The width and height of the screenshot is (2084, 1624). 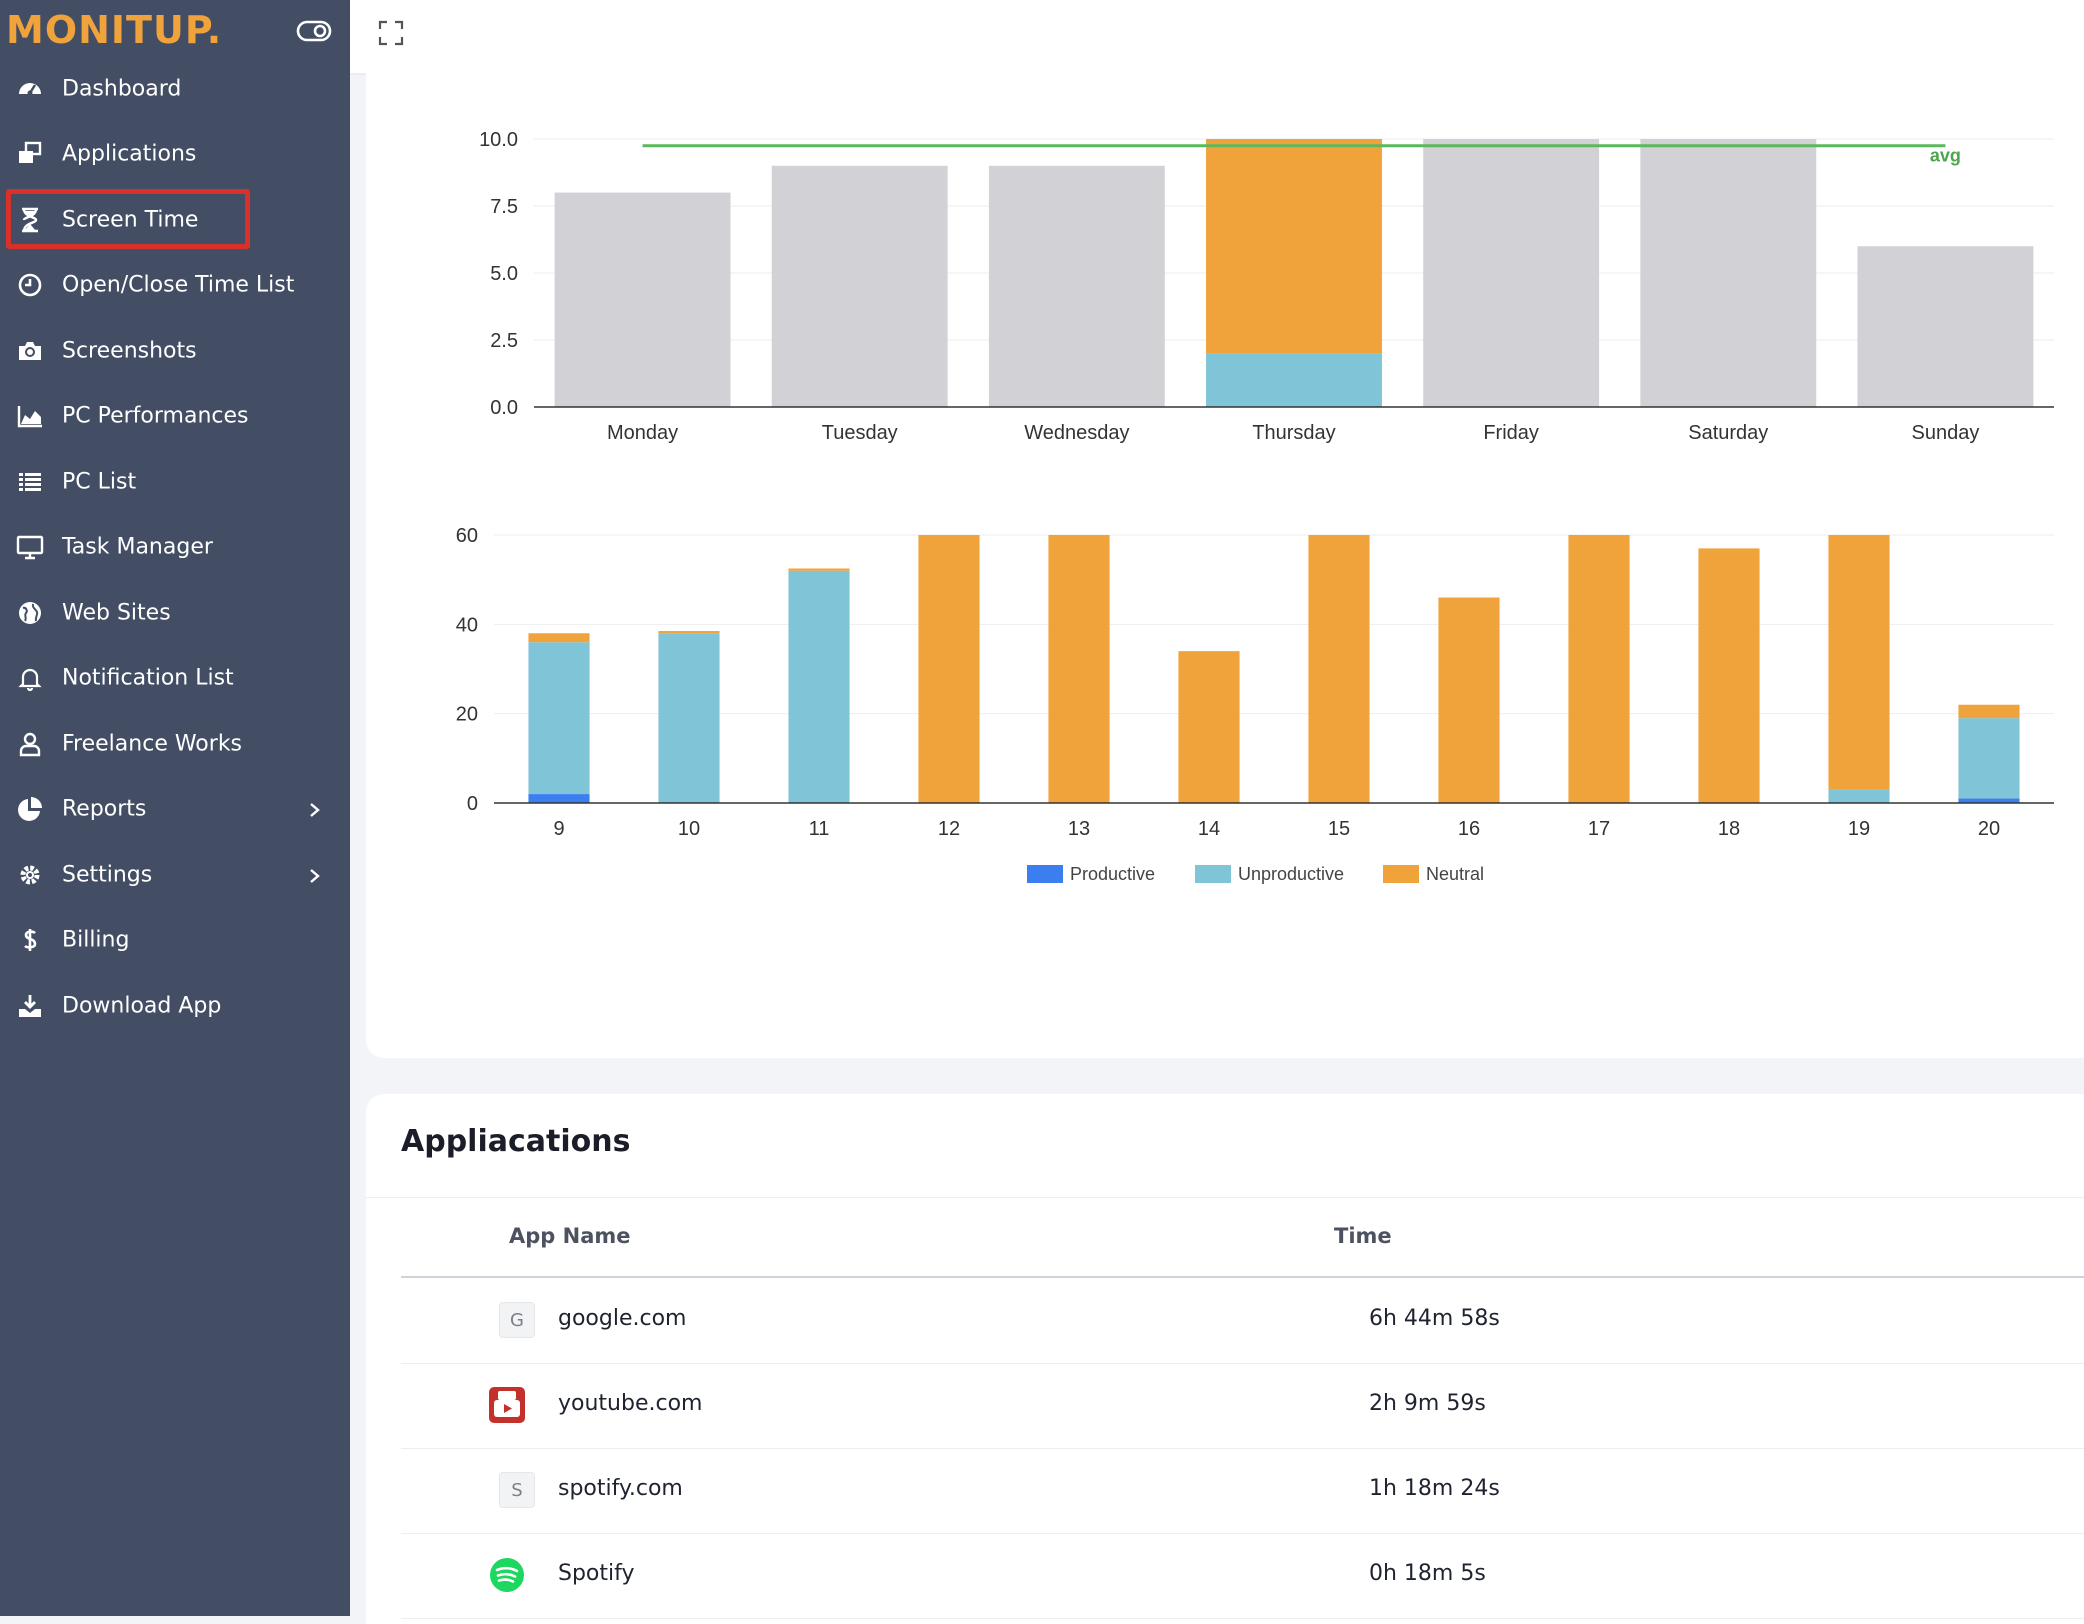 What do you see at coordinates (30, 351) in the screenshot?
I see `camera-icon` at bounding box center [30, 351].